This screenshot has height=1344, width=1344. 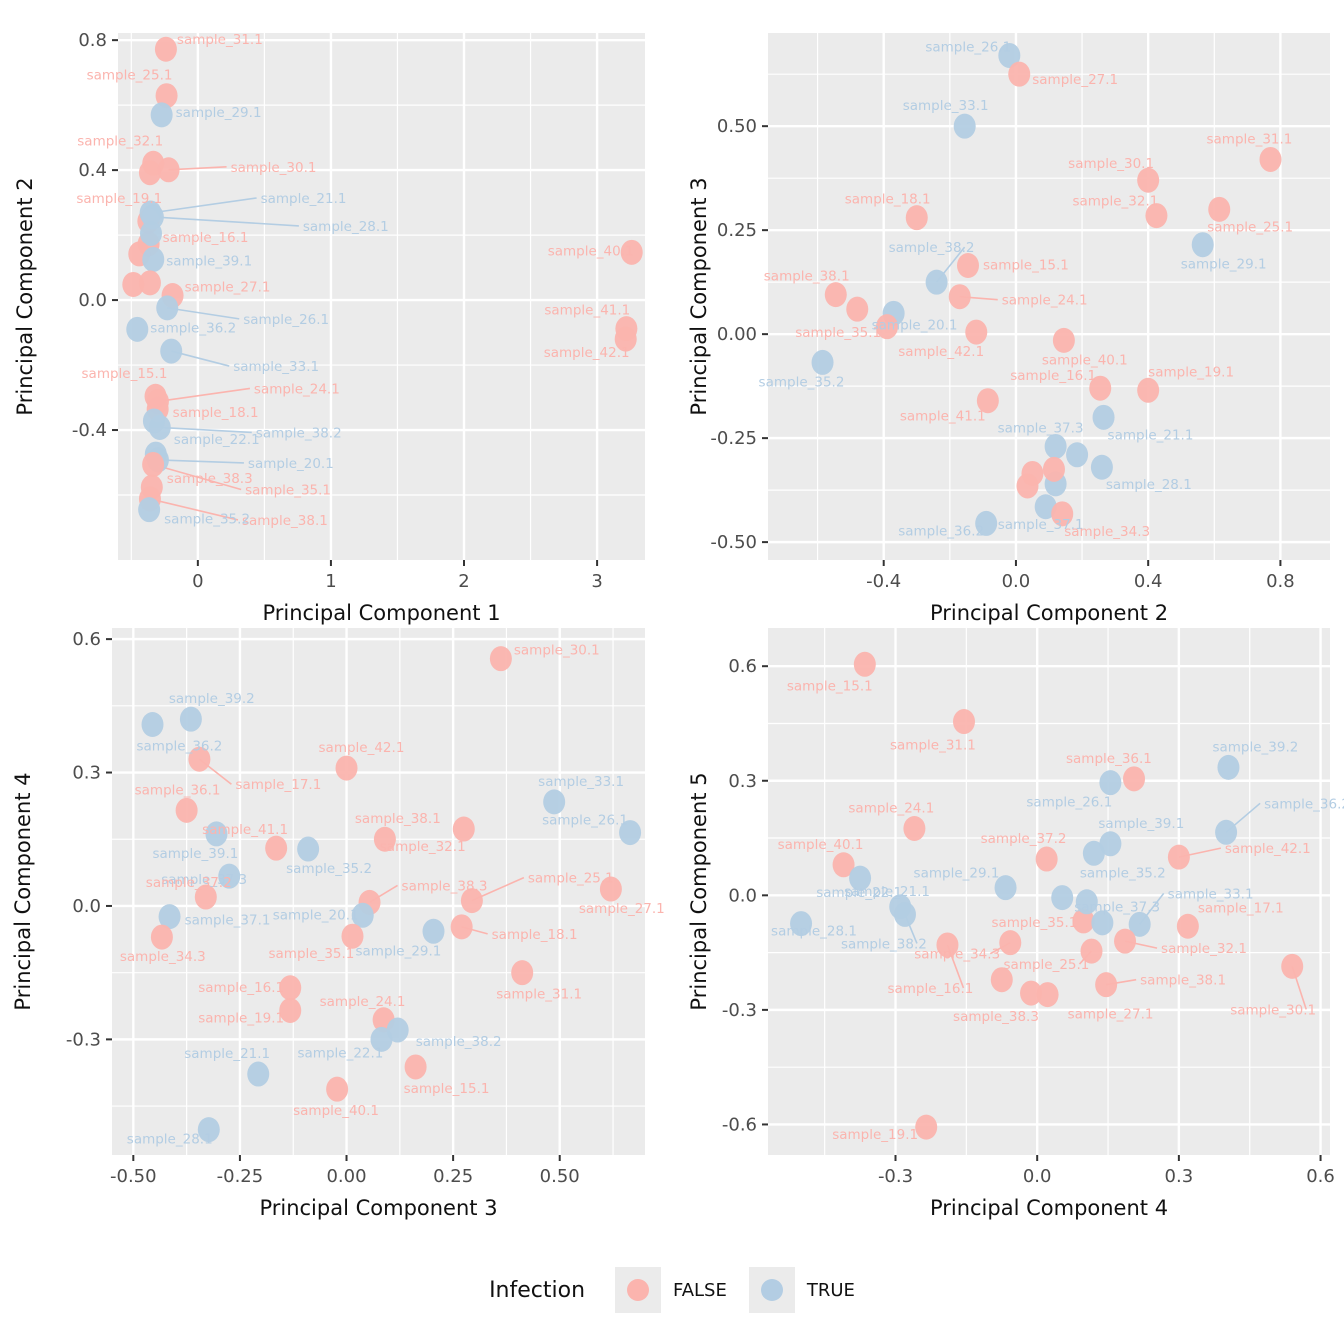 What do you see at coordinates (801, 1290) in the screenshot?
I see `legend-item-true: TRUE` at bounding box center [801, 1290].